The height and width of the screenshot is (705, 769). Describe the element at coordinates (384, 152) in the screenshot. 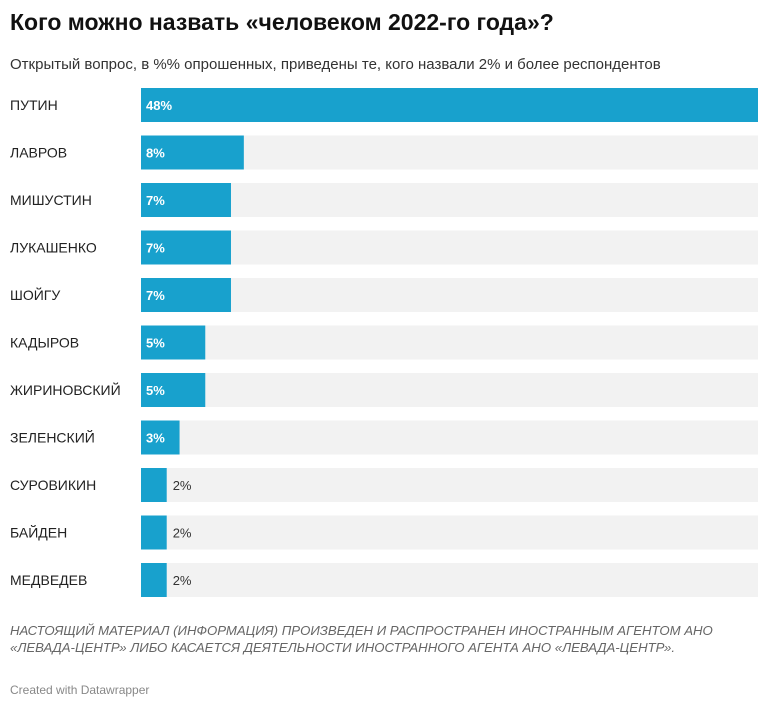

I see `bar-row: ЛАВРОВ 8%` at that location.